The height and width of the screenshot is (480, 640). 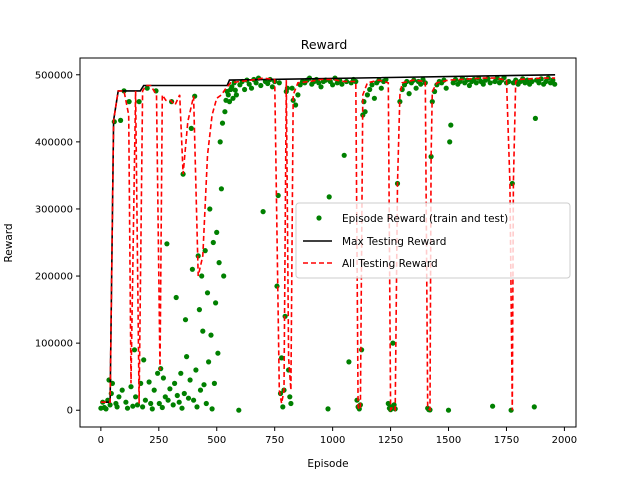 What do you see at coordinates (216, 440) in the screenshot?
I see `x-tick-label: 500` at bounding box center [216, 440].